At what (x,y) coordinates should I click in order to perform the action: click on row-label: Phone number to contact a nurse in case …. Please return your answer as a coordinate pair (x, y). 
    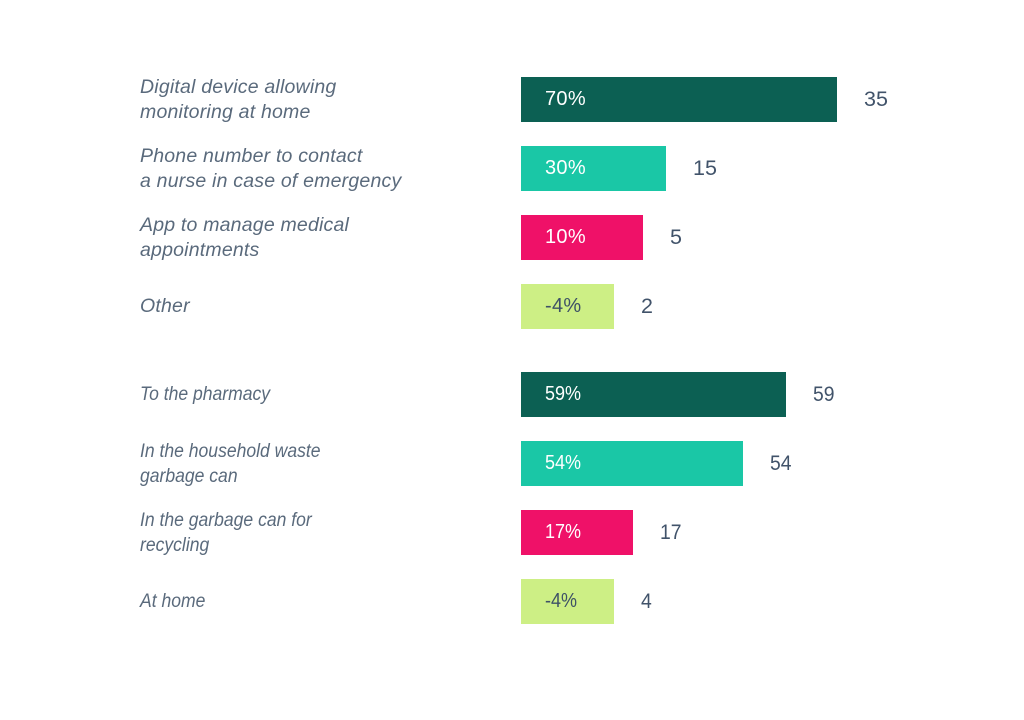
    Looking at the image, I should click on (271, 168).